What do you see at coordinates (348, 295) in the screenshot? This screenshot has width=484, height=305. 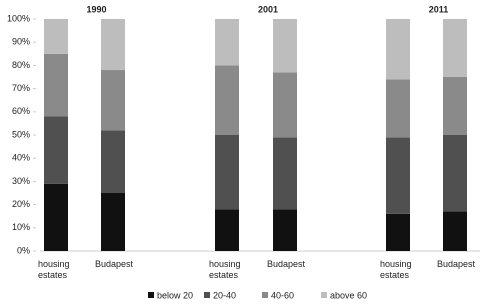 I see `legend-label: above 60` at bounding box center [348, 295].